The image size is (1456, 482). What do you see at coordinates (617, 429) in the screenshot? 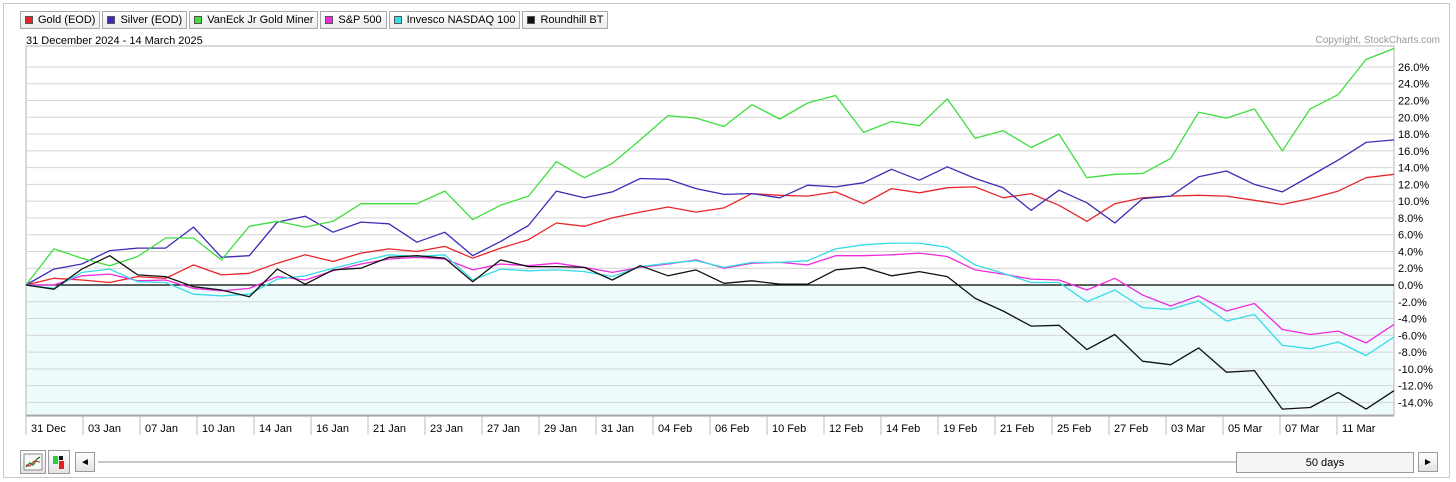
I see `x-tick-label: 31 Jan` at bounding box center [617, 429].